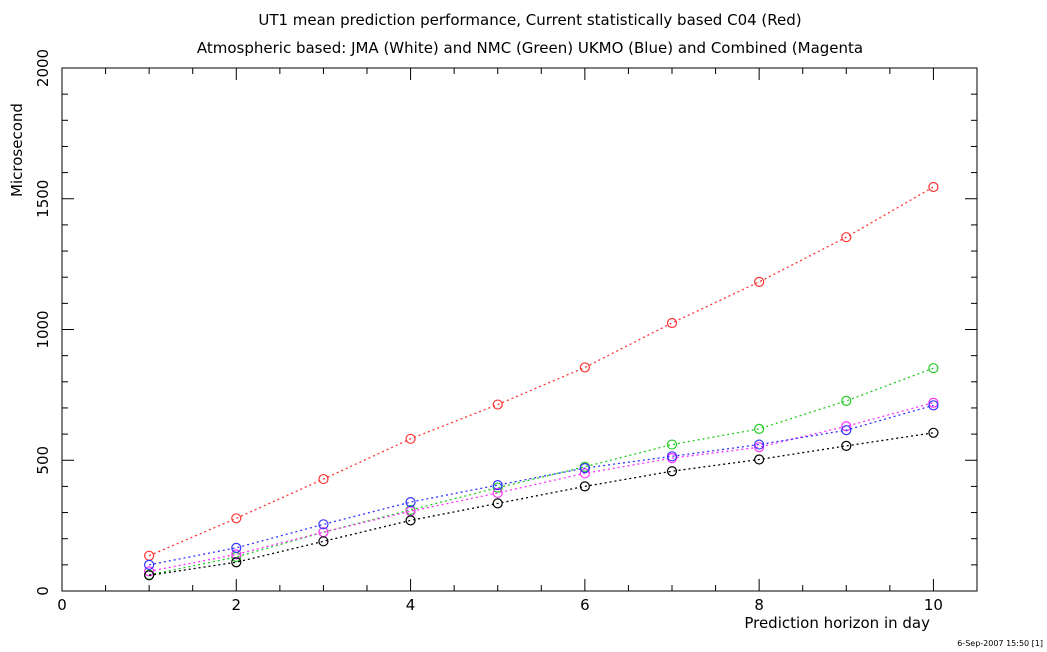 This screenshot has height=652, width=1047. What do you see at coordinates (43, 329) in the screenshot?
I see `y-tick-label: 1000` at bounding box center [43, 329].